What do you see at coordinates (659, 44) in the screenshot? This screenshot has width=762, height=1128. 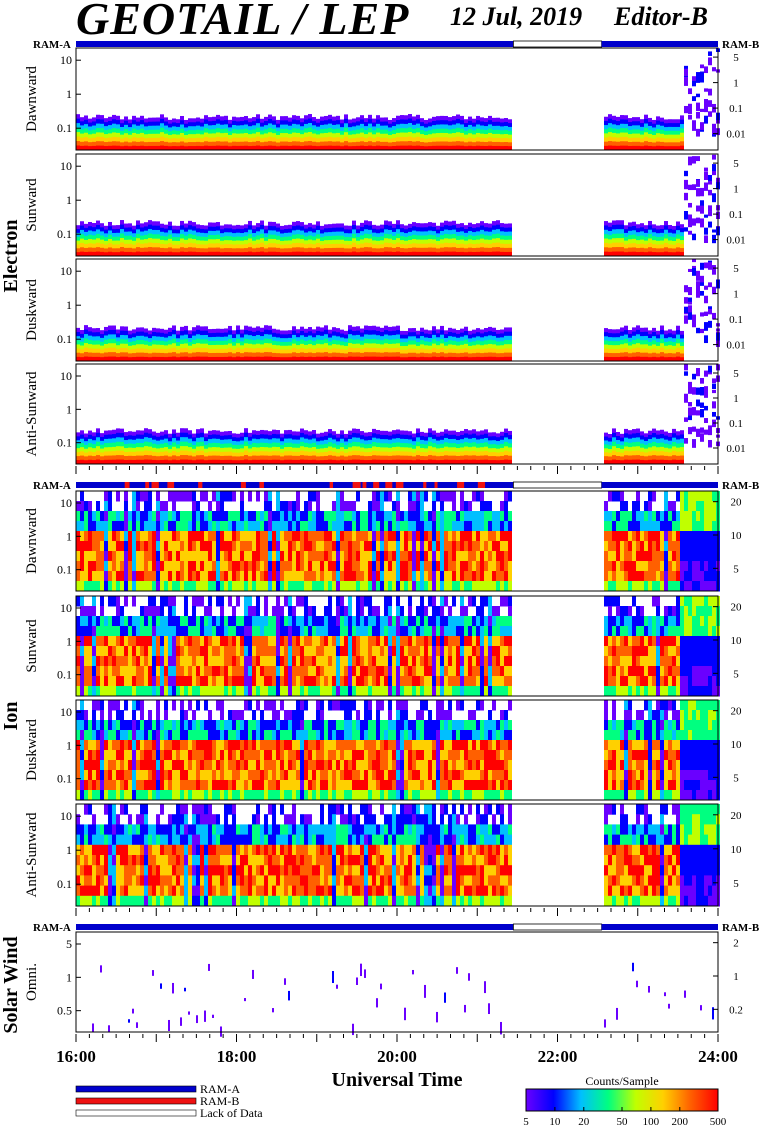 I see `ram-bar-a` at bounding box center [659, 44].